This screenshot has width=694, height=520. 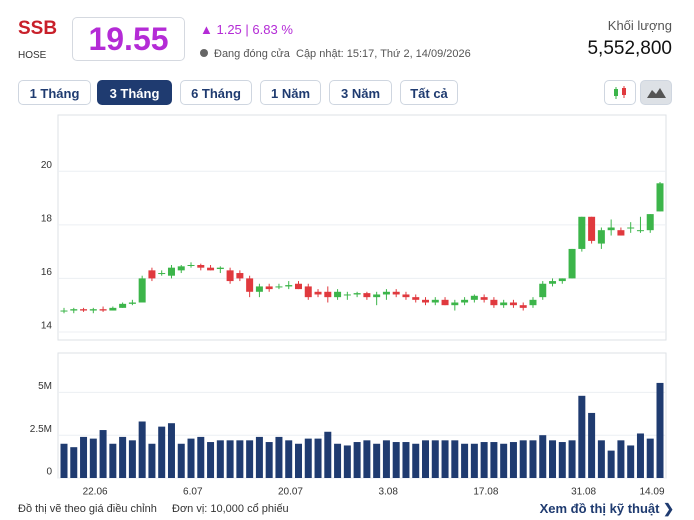 I want to click on range-button: Tất cả, so click(x=429, y=92).